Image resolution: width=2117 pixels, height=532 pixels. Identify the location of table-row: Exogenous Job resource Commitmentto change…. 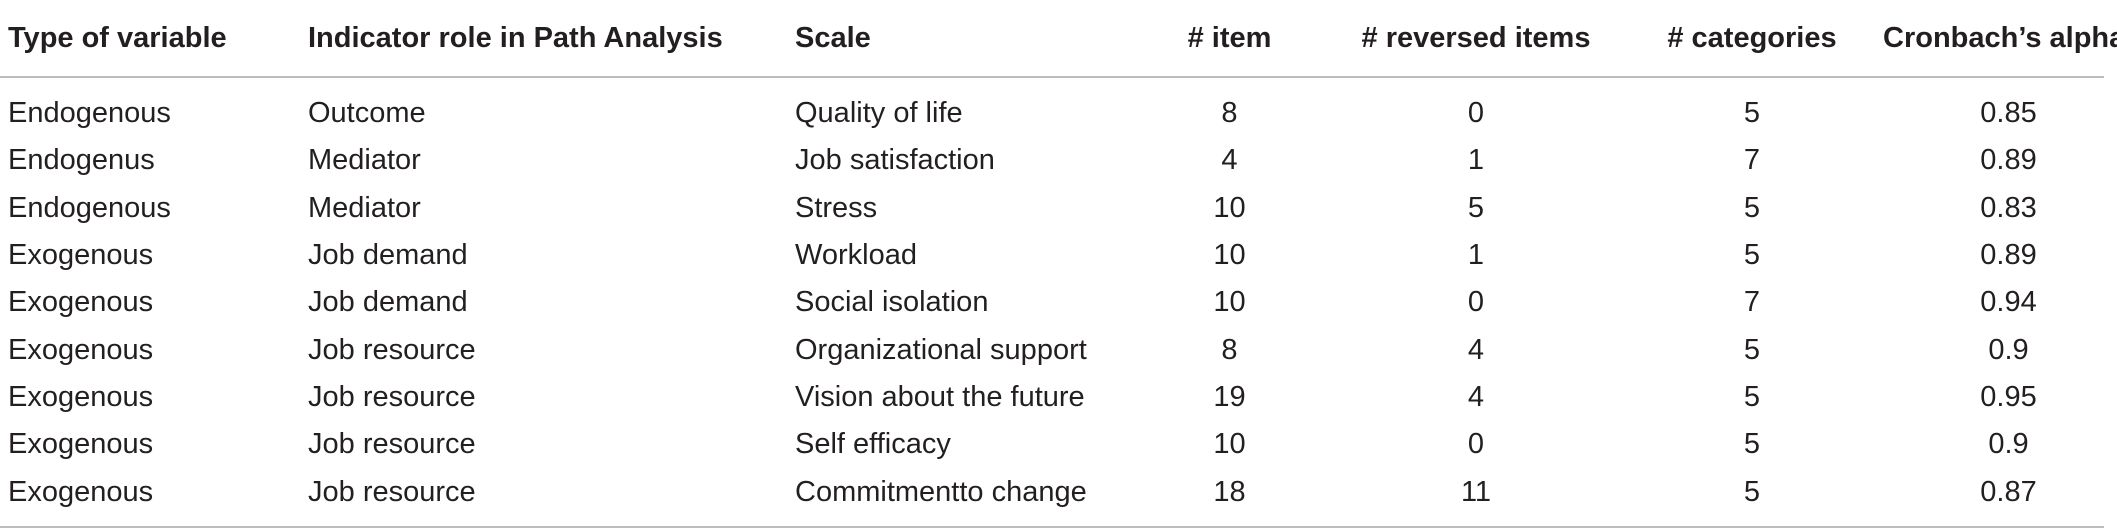
(1052, 498).